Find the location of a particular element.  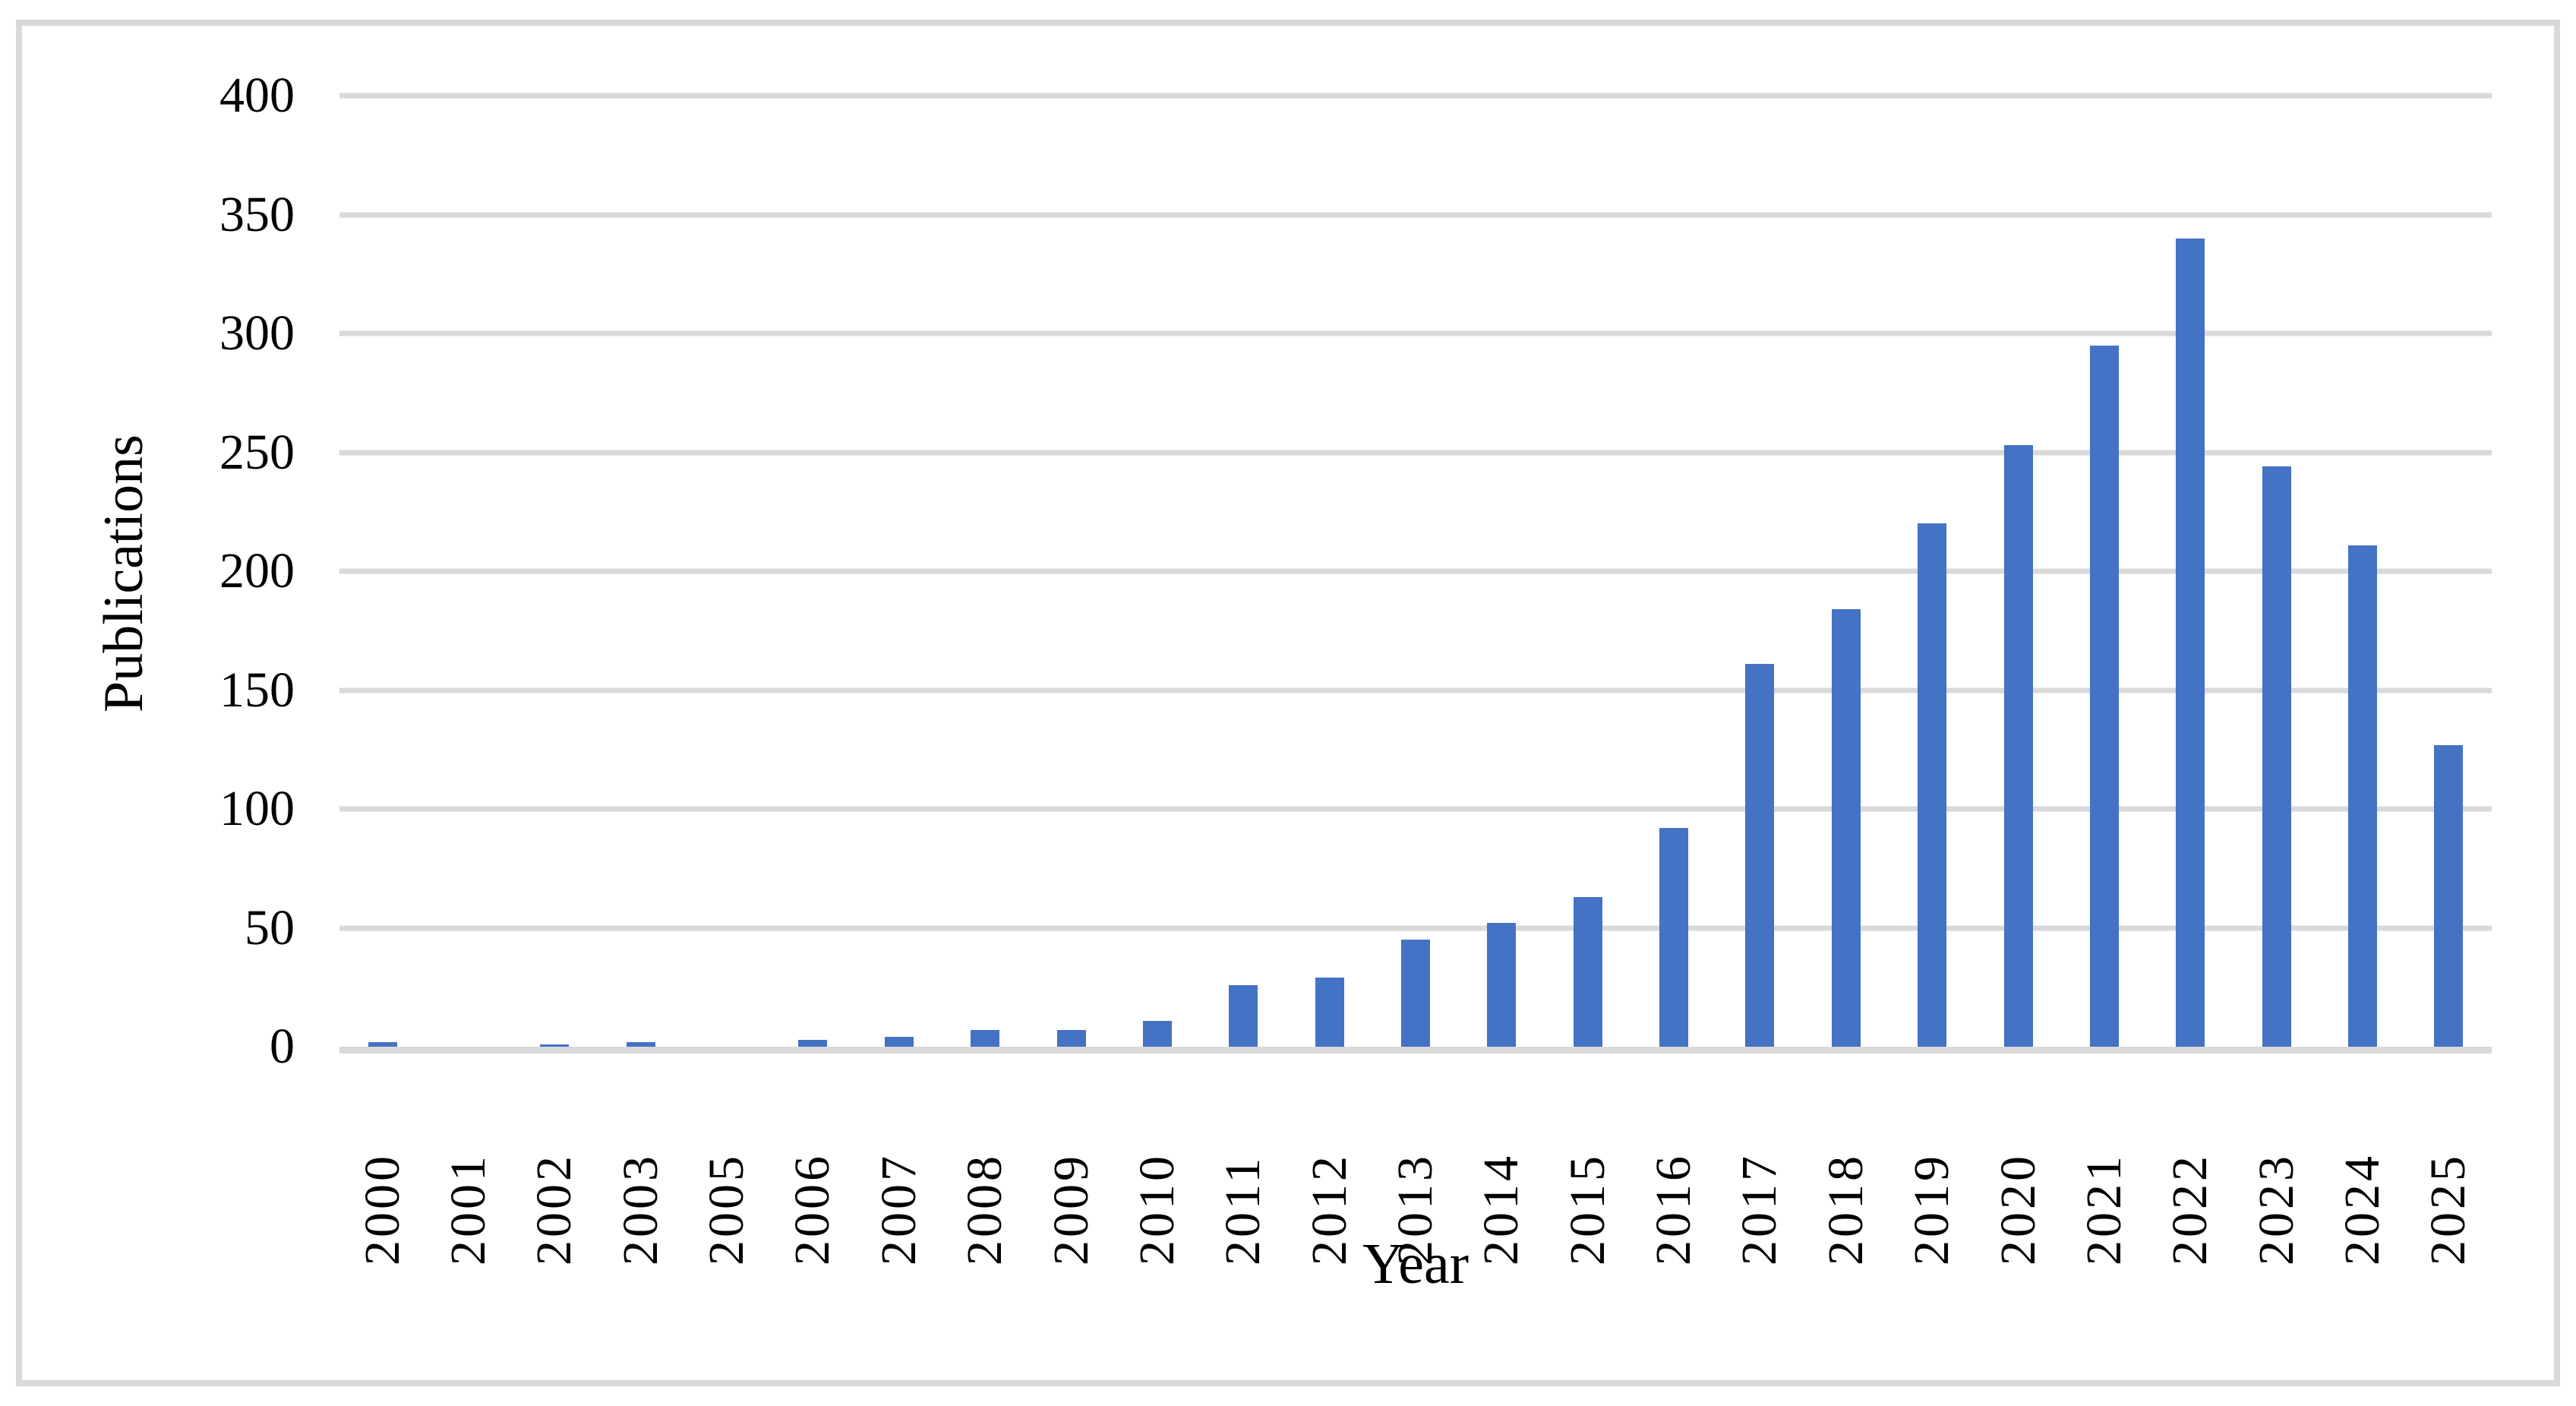

bar-2009 is located at coordinates (1071, 1038).